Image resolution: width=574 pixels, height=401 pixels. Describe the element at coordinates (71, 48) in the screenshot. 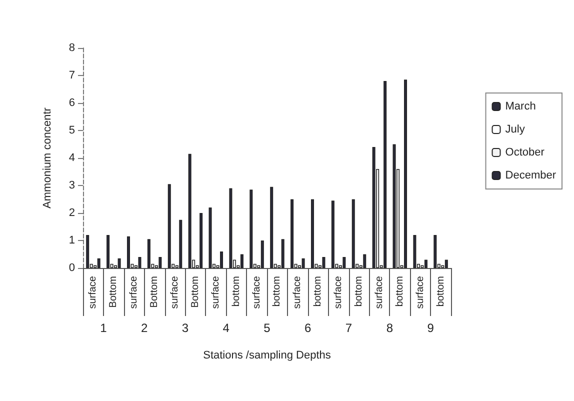

I see `y-tick-label: 8` at that location.